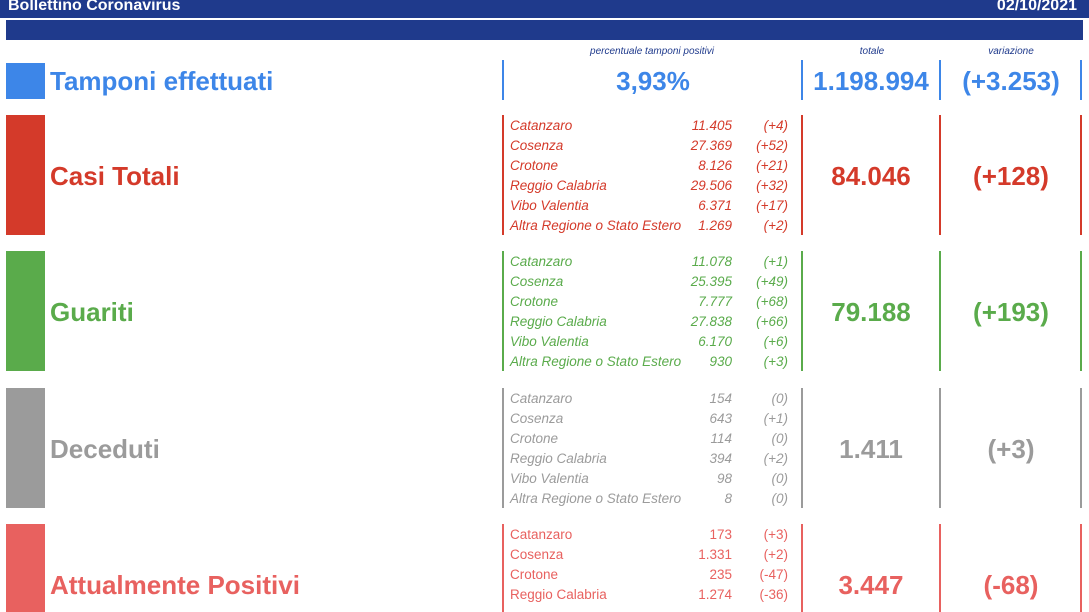 This screenshot has height=612, width=1089. I want to click on header-band, so click(544, 30).